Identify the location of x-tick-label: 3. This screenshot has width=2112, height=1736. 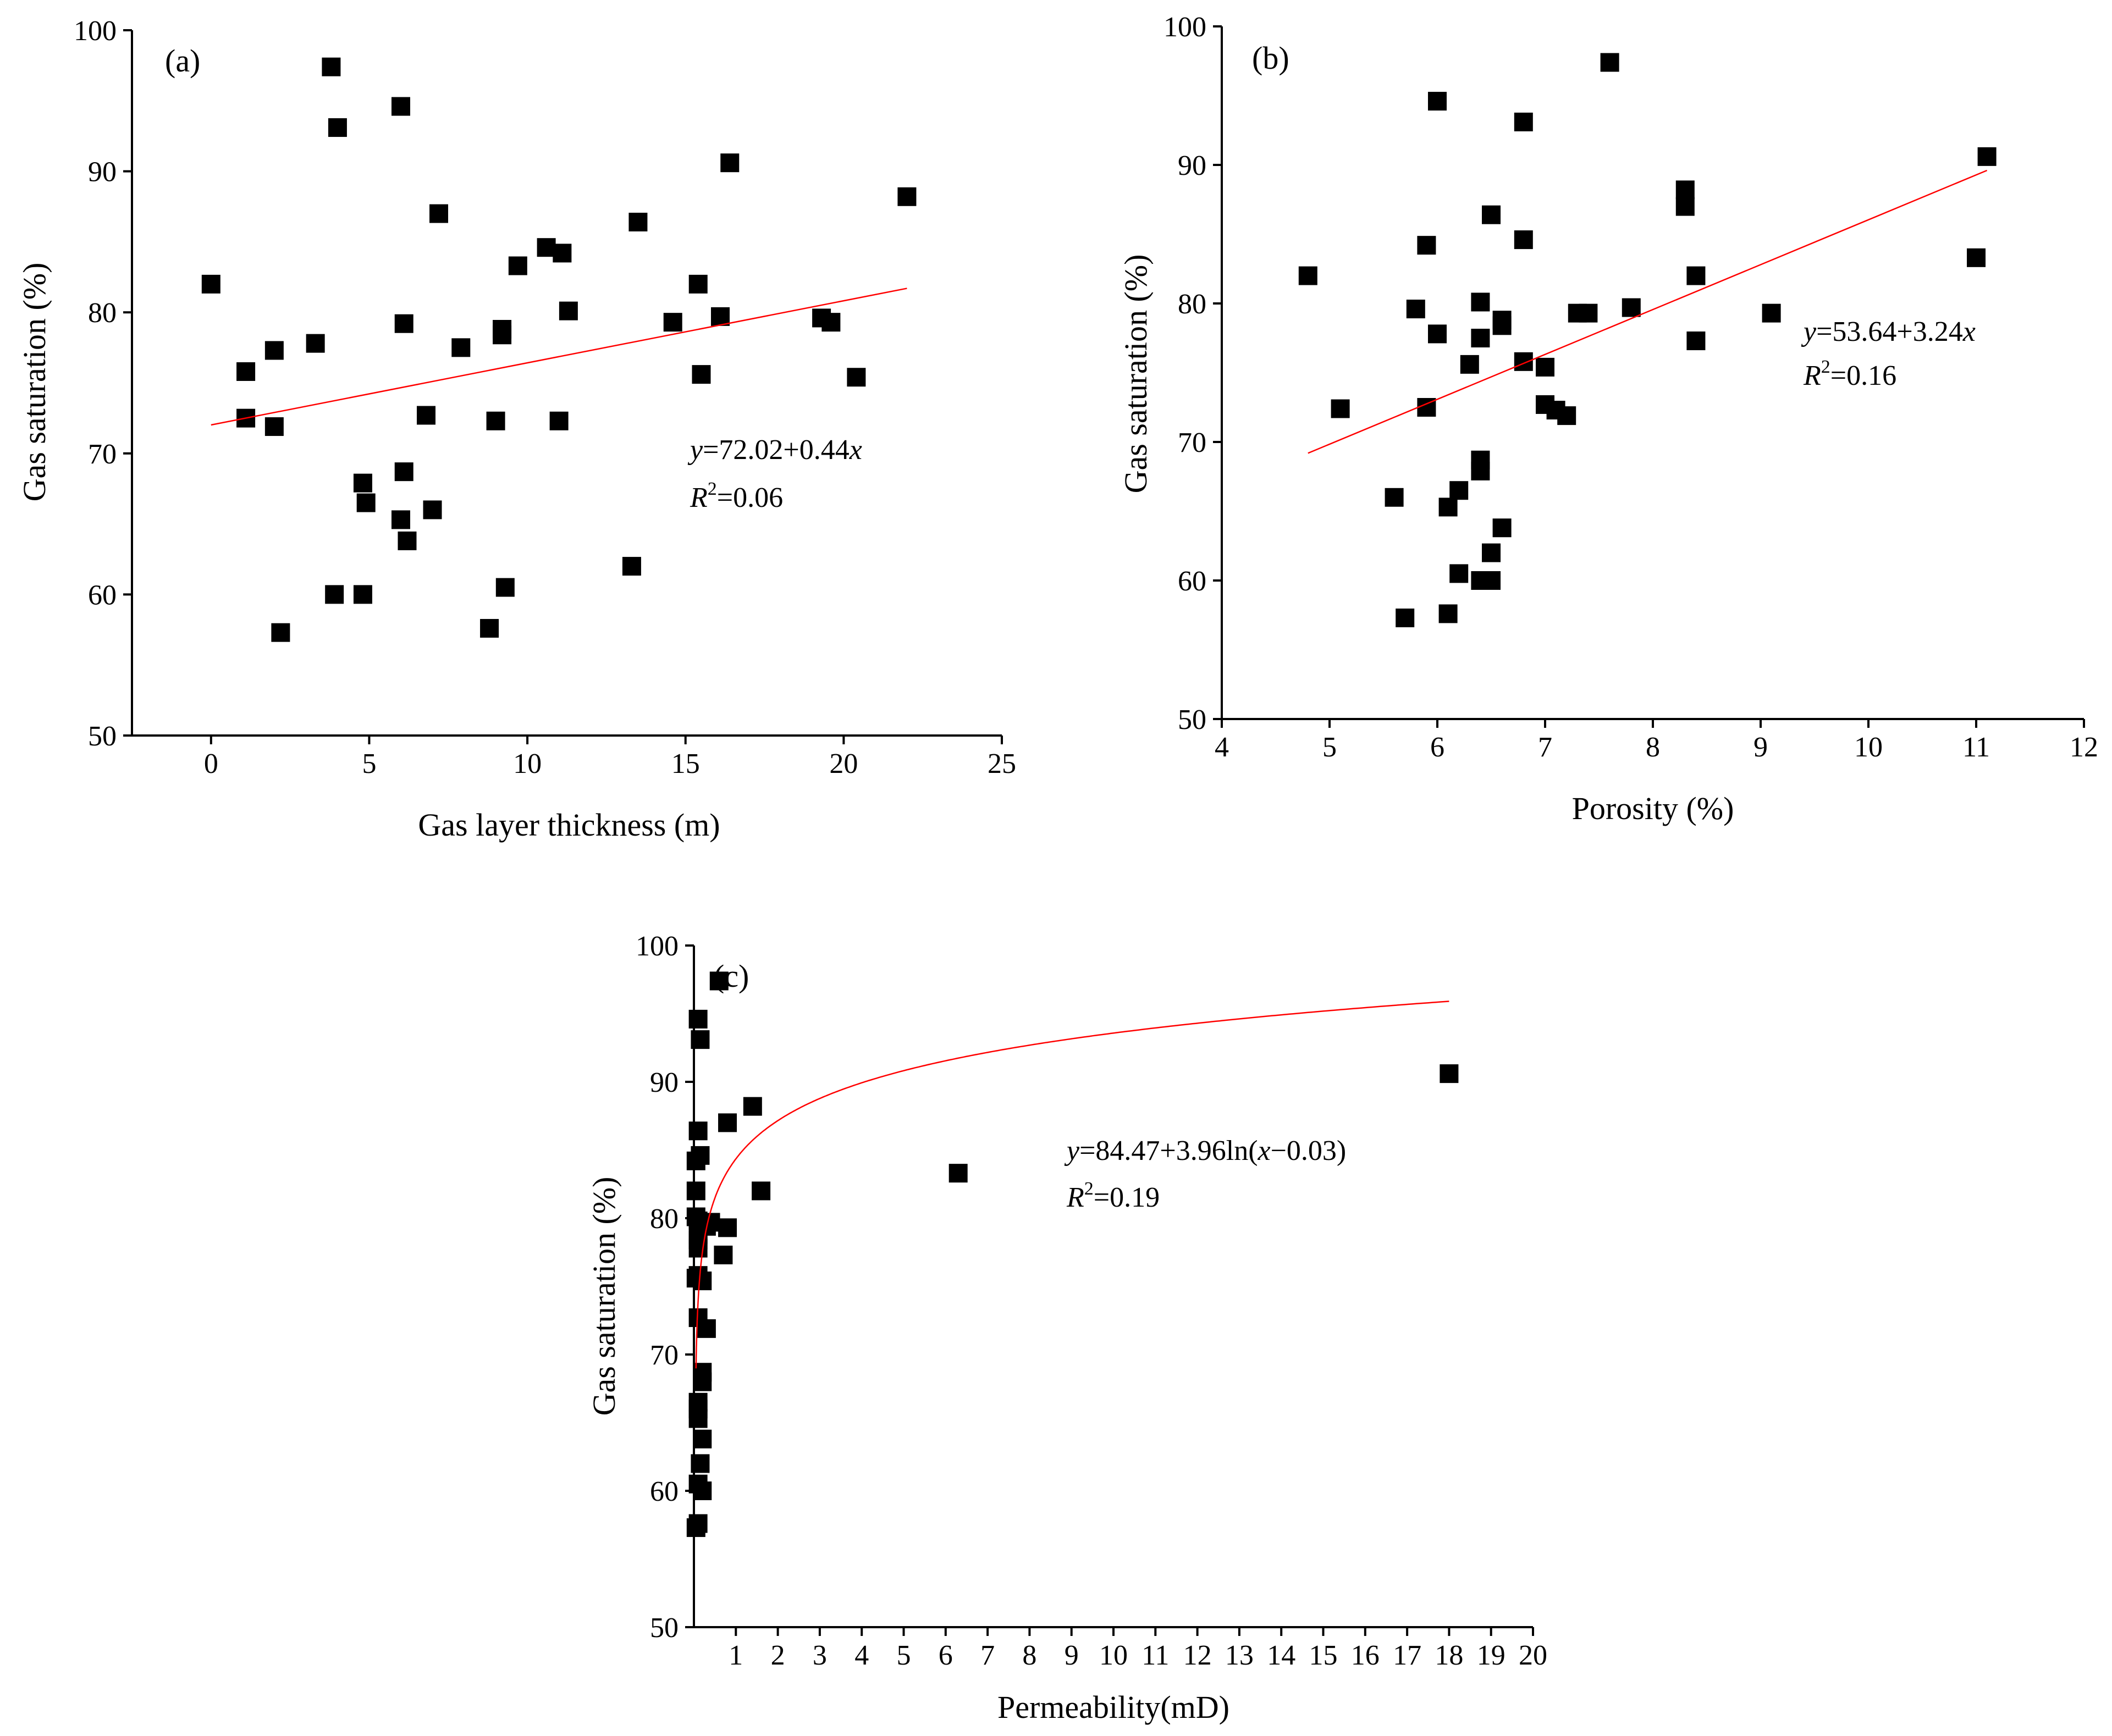
(820, 1655).